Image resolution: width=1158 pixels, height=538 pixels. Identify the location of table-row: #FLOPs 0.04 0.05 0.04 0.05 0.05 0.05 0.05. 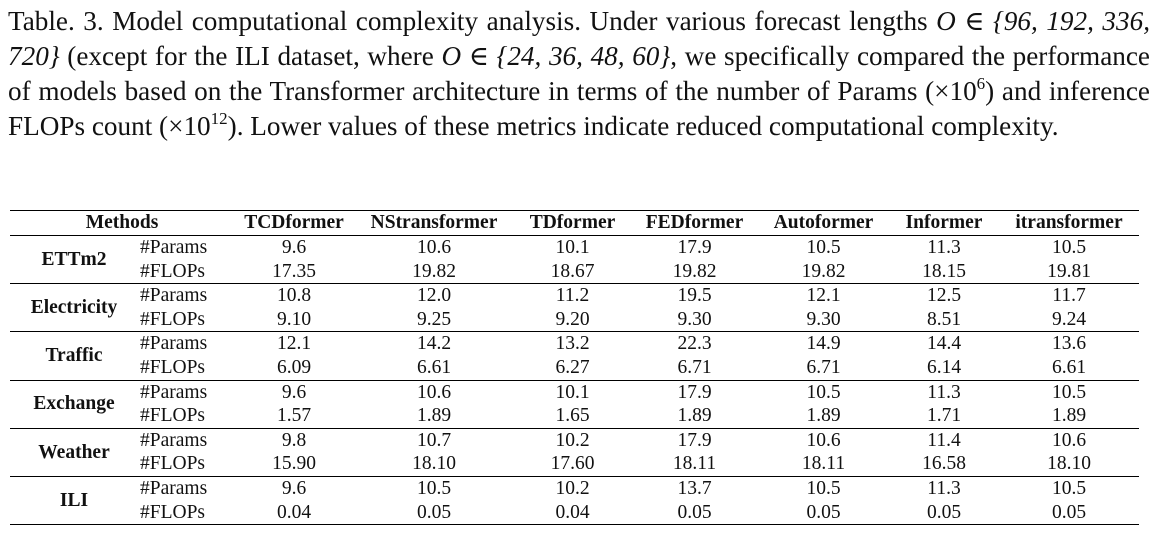
(574, 513).